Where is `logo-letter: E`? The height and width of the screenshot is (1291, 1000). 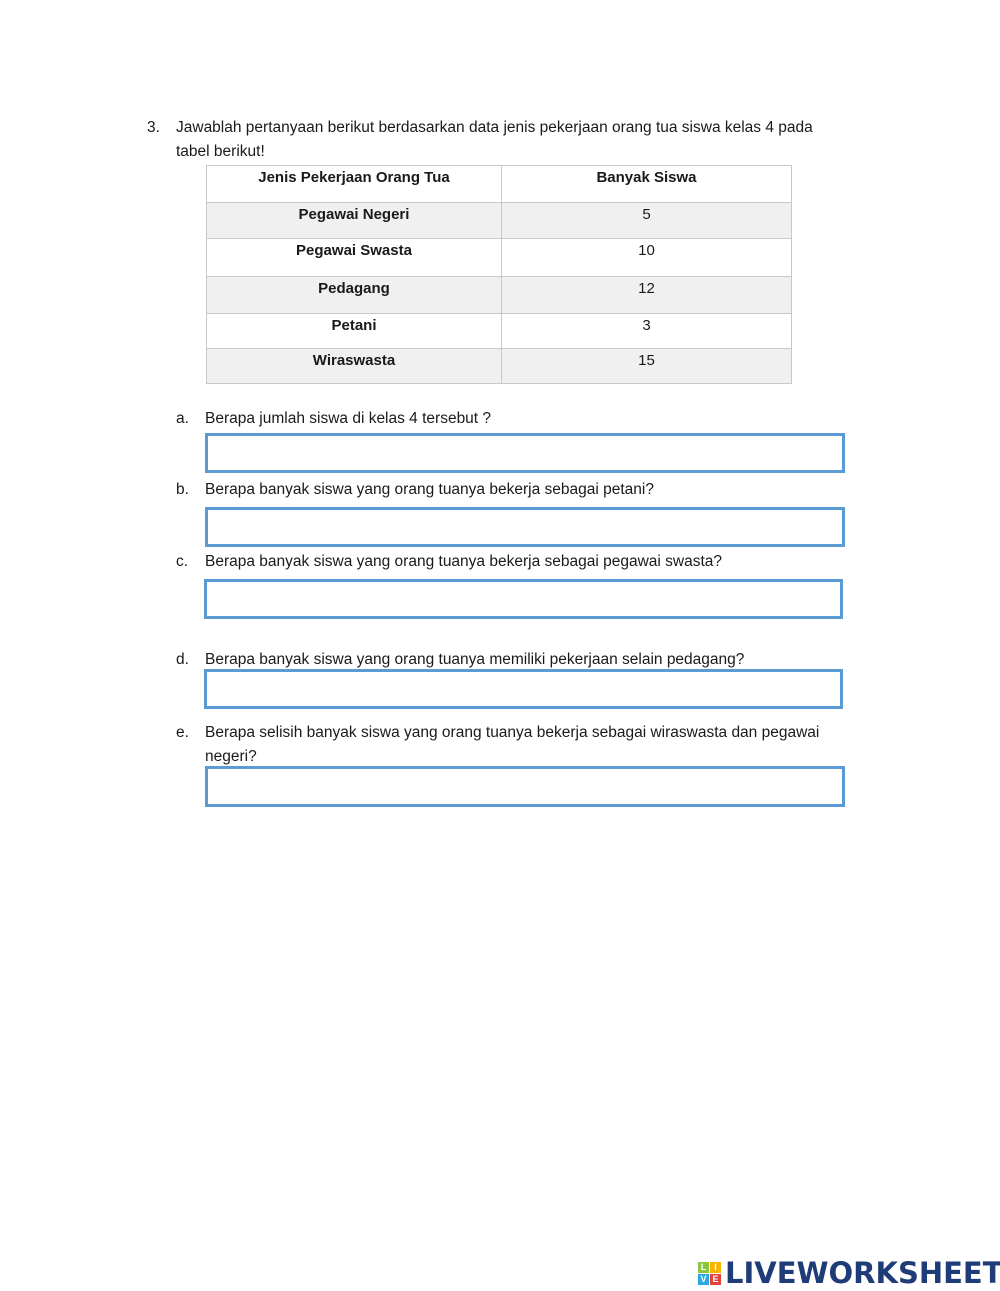
logo-letter: E is located at coordinates (715, 1279).